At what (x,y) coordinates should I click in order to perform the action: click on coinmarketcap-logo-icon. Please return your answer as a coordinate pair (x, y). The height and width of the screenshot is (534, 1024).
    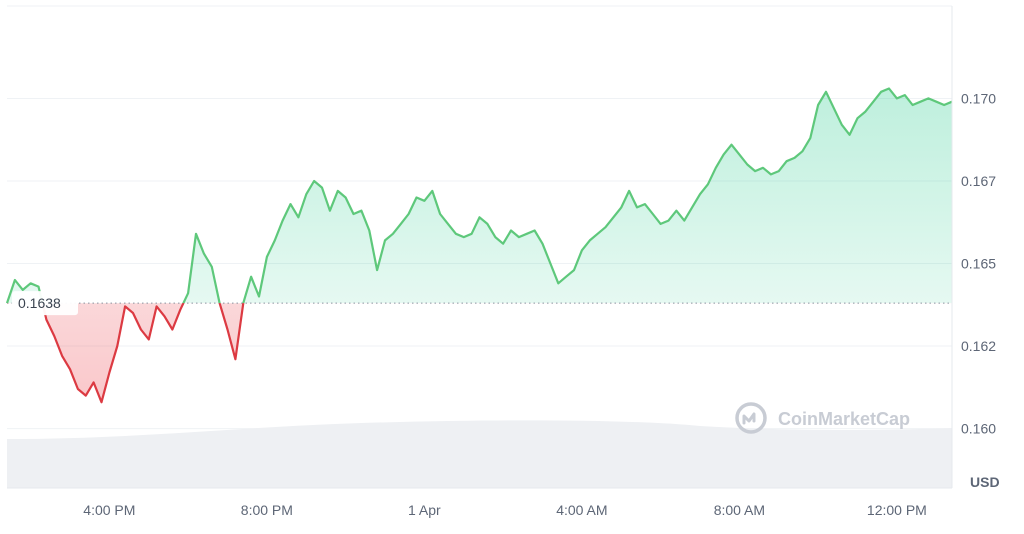
    Looking at the image, I should click on (751, 418).